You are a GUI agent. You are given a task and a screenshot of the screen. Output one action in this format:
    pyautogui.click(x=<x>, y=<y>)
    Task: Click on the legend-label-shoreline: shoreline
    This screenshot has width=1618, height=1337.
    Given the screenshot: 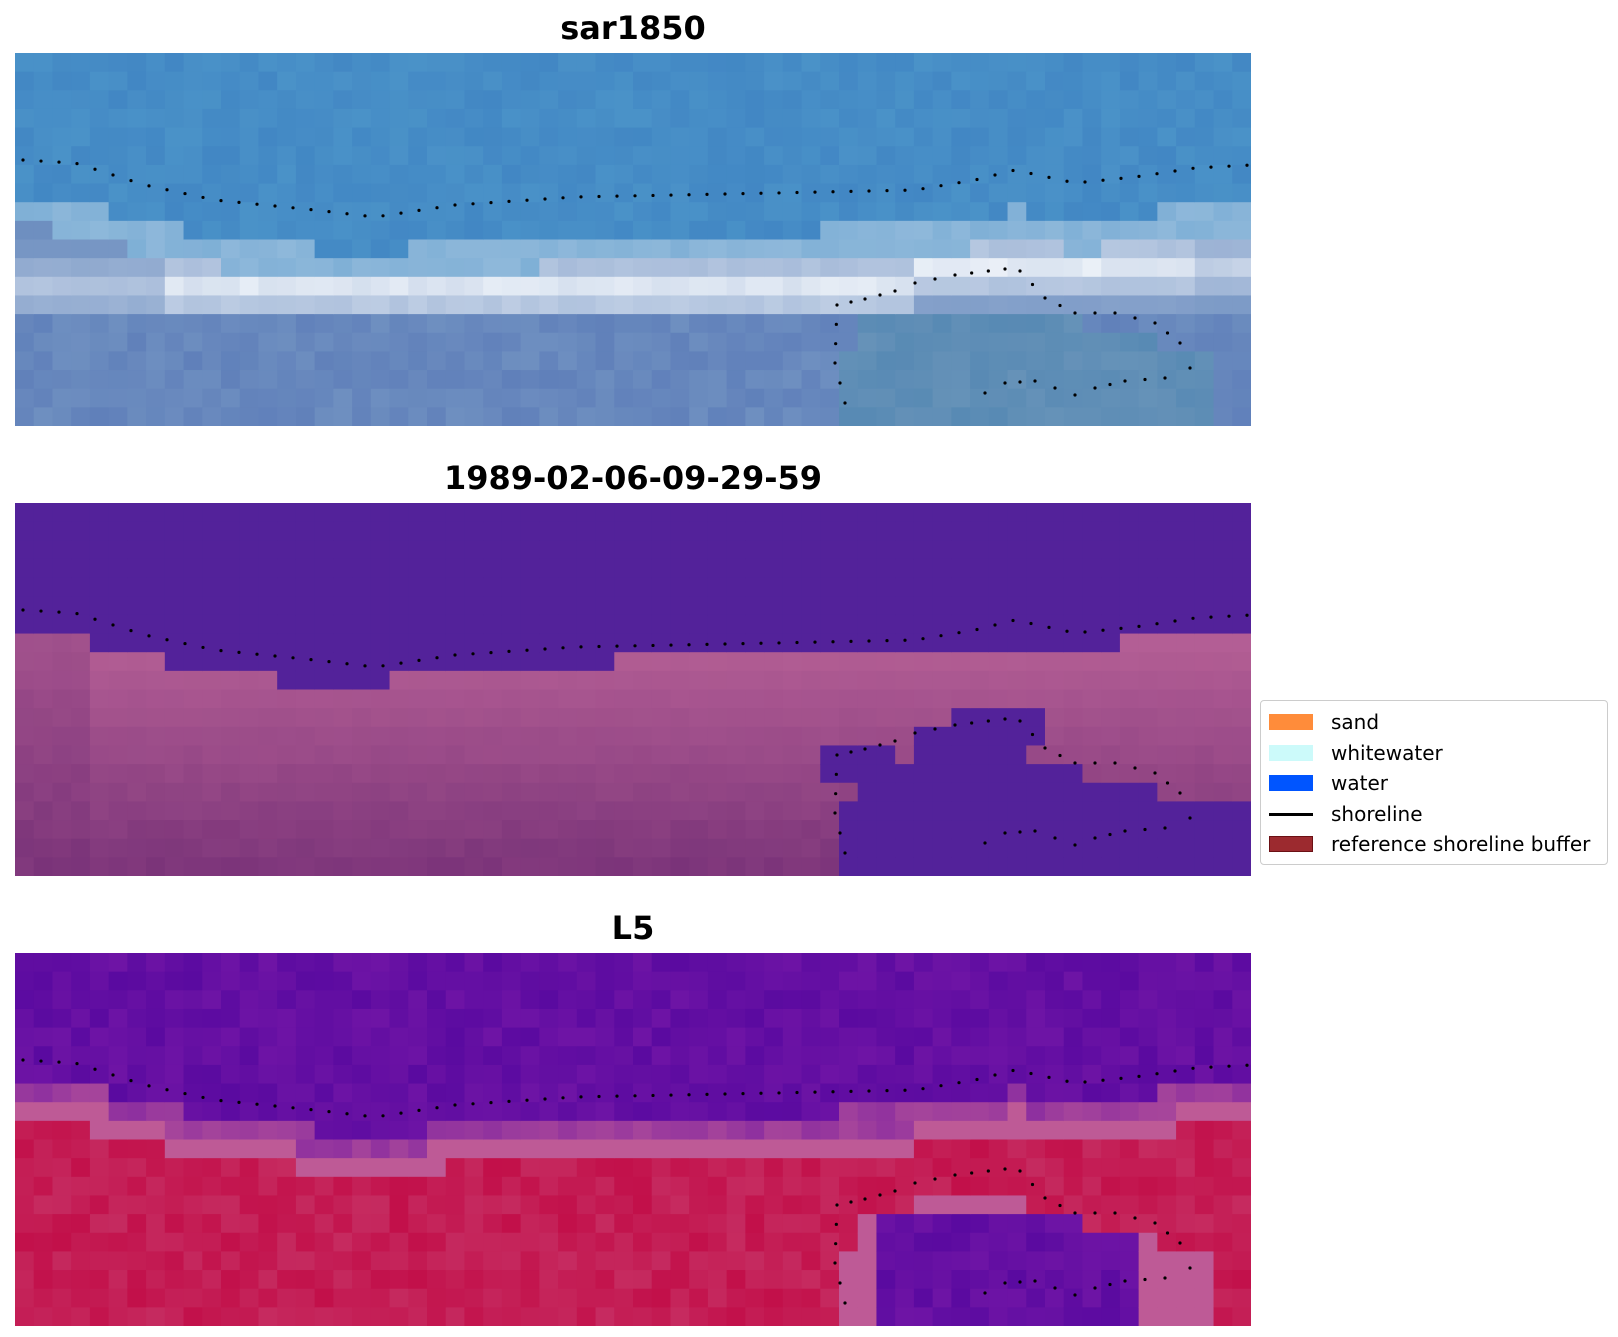 What is the action you would take?
    pyautogui.click(x=1377, y=813)
    